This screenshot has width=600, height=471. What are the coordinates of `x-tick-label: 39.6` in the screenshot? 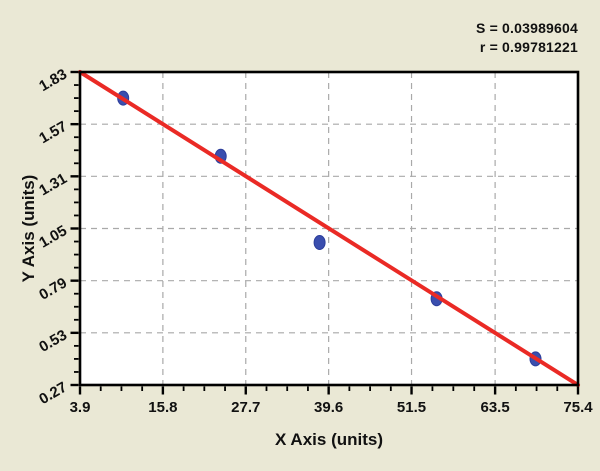 It's located at (328, 407).